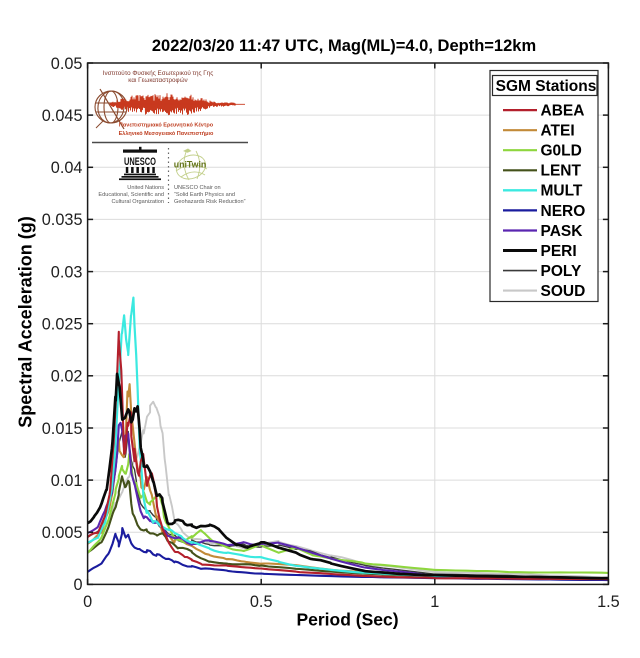 Image resolution: width=640 pixels, height=658 pixels. Describe the element at coordinates (67, 168) in the screenshot. I see `svg-text: 0.04` at that location.